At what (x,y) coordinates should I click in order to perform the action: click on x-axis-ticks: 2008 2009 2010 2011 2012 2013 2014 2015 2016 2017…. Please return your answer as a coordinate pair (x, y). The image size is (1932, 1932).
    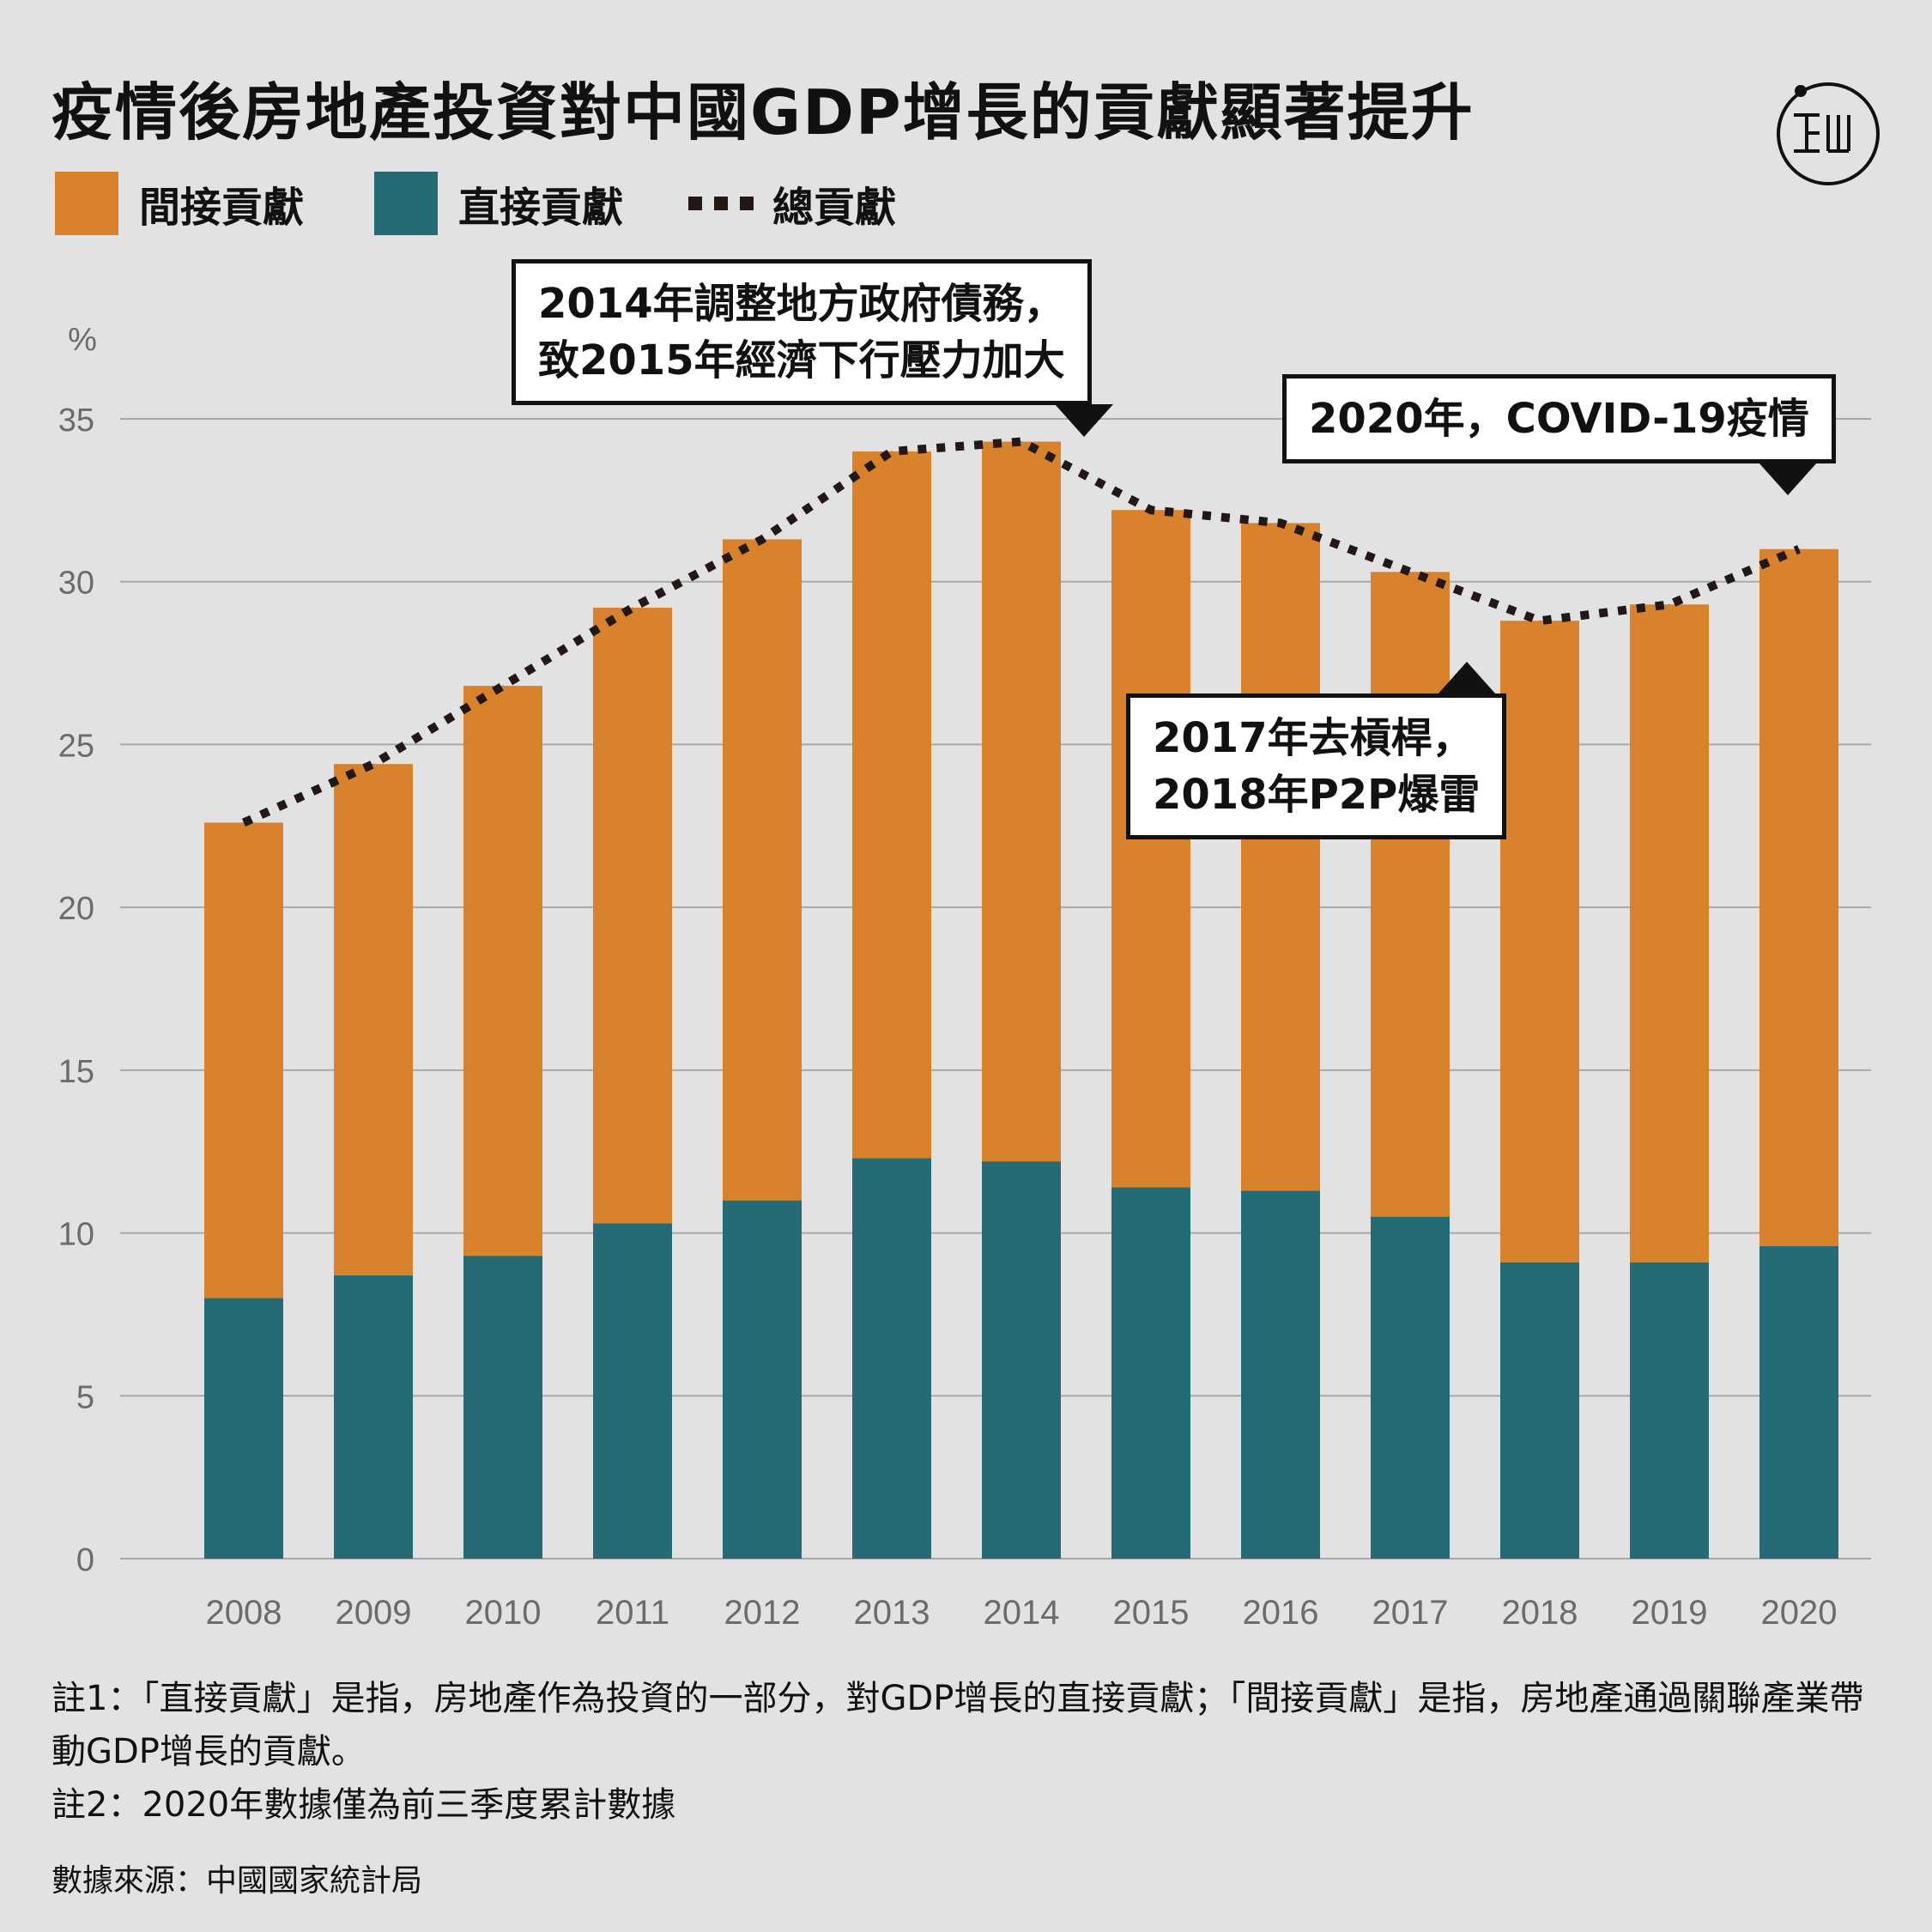
    Looking at the image, I should click on (1022, 1613).